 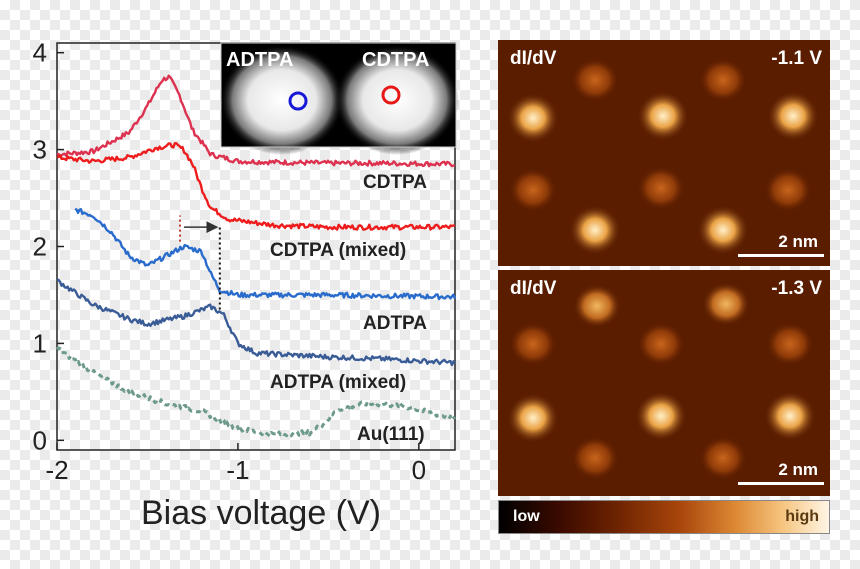 What do you see at coordinates (40, 53) in the screenshot?
I see `y-tick-label: 4` at bounding box center [40, 53].